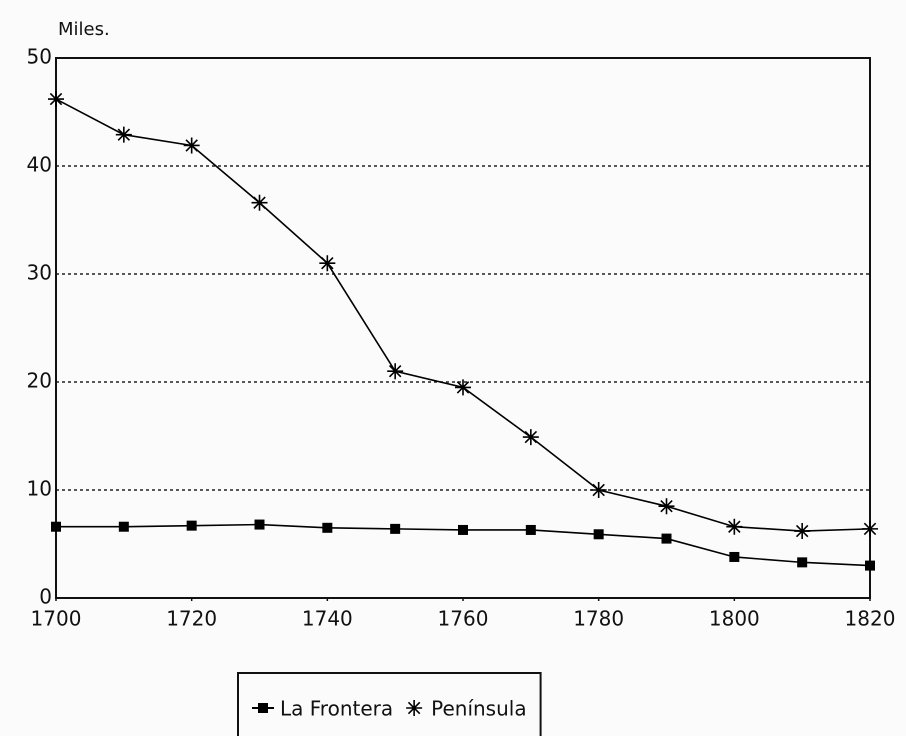 This screenshot has width=906, height=736. Describe the element at coordinates (39, 57) in the screenshot. I see `y-tick-label: 50` at that location.